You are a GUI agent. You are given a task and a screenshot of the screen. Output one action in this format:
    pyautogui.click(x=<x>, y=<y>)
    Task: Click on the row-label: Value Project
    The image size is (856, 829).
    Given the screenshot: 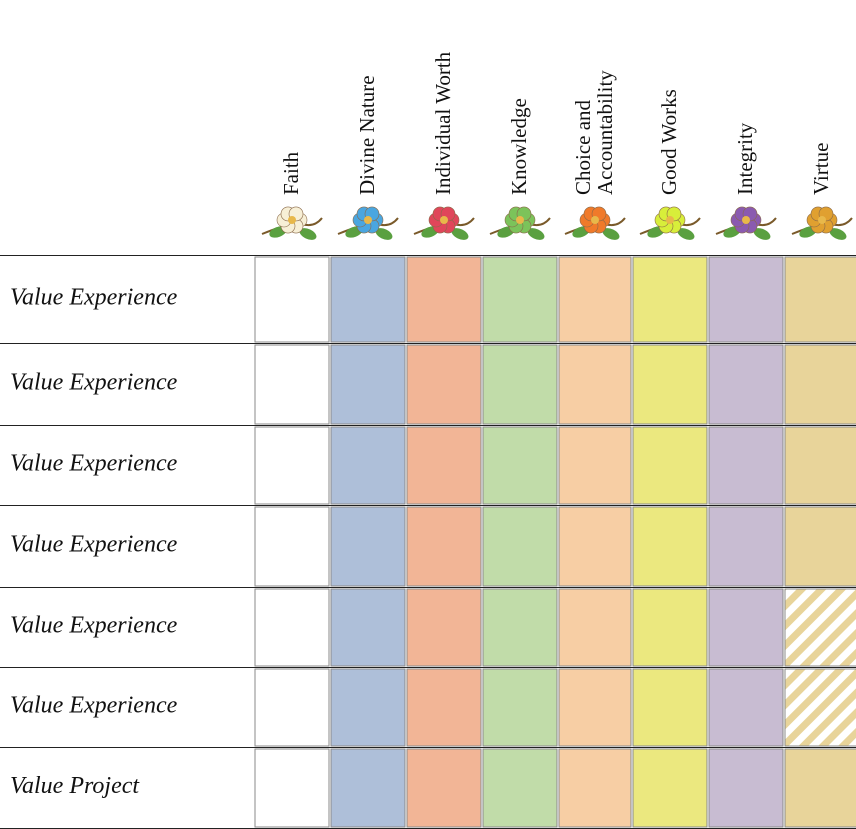 What is the action you would take?
    pyautogui.click(x=75, y=786)
    